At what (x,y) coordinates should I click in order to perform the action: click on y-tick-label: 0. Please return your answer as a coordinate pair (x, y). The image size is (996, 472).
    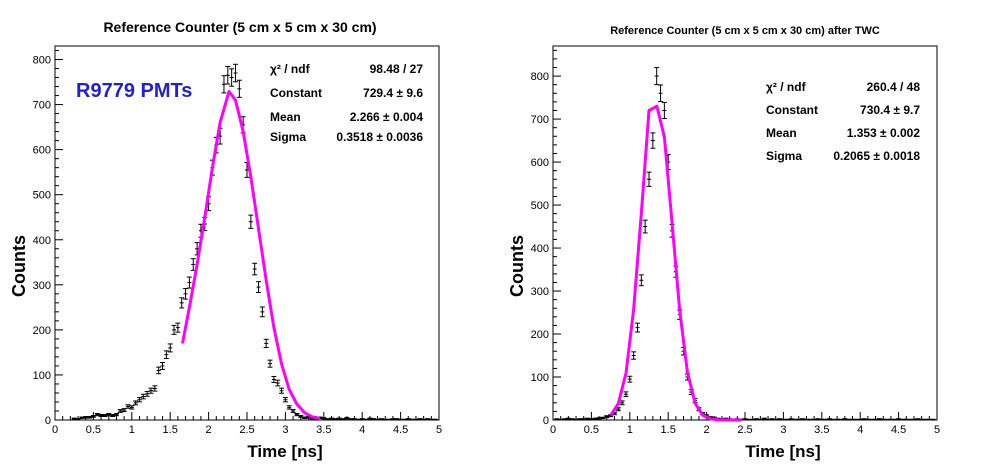
    Looking at the image, I should click on (546, 421).